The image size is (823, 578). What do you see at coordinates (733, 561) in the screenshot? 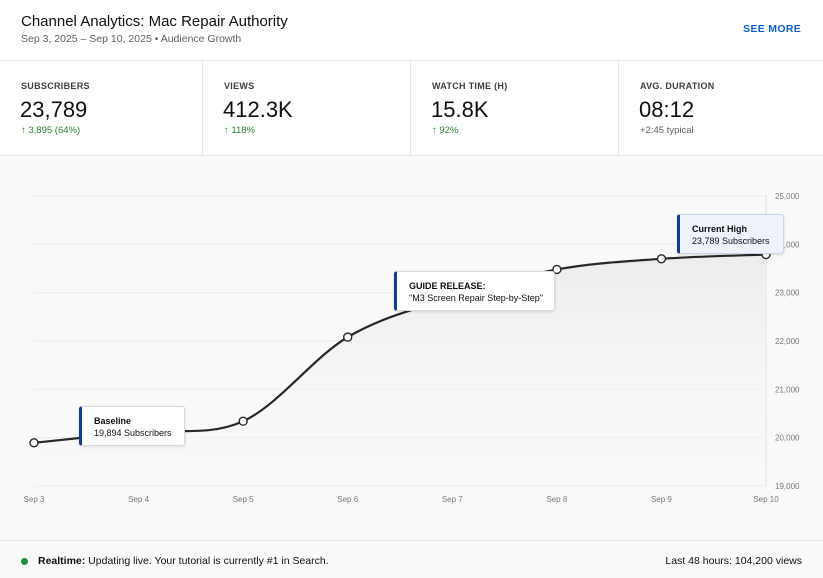
I see `last-48-hours-views: Last 48 hours: 104,200 views` at bounding box center [733, 561].